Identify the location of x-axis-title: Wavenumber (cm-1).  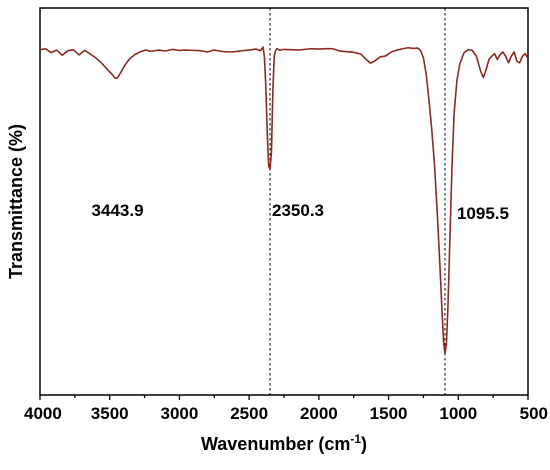
(284, 443).